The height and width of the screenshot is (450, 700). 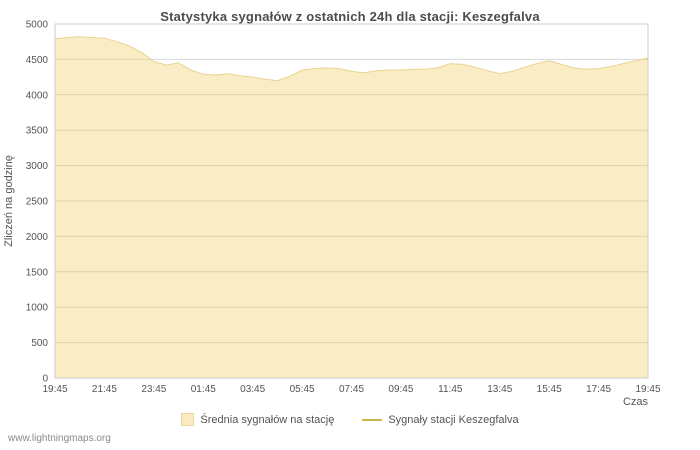 What do you see at coordinates (45, 379) in the screenshot?
I see `y-tick-label: 0` at bounding box center [45, 379].